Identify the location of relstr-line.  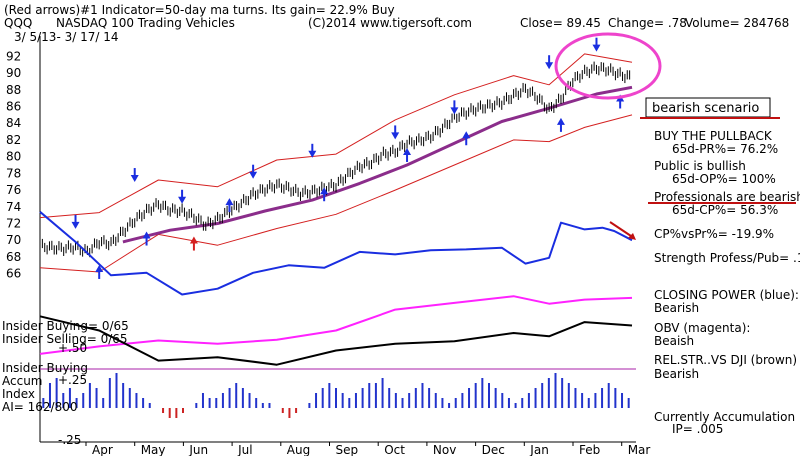
(336, 340).